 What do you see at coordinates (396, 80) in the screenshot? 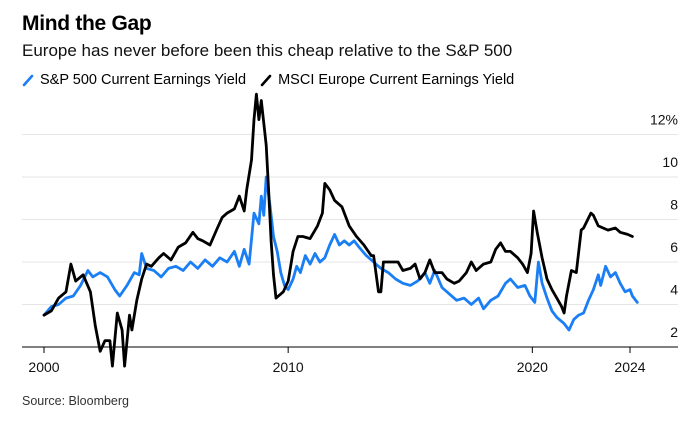
I see `legend-label-msci: MSCI Europe Current Earnings Yield` at bounding box center [396, 80].